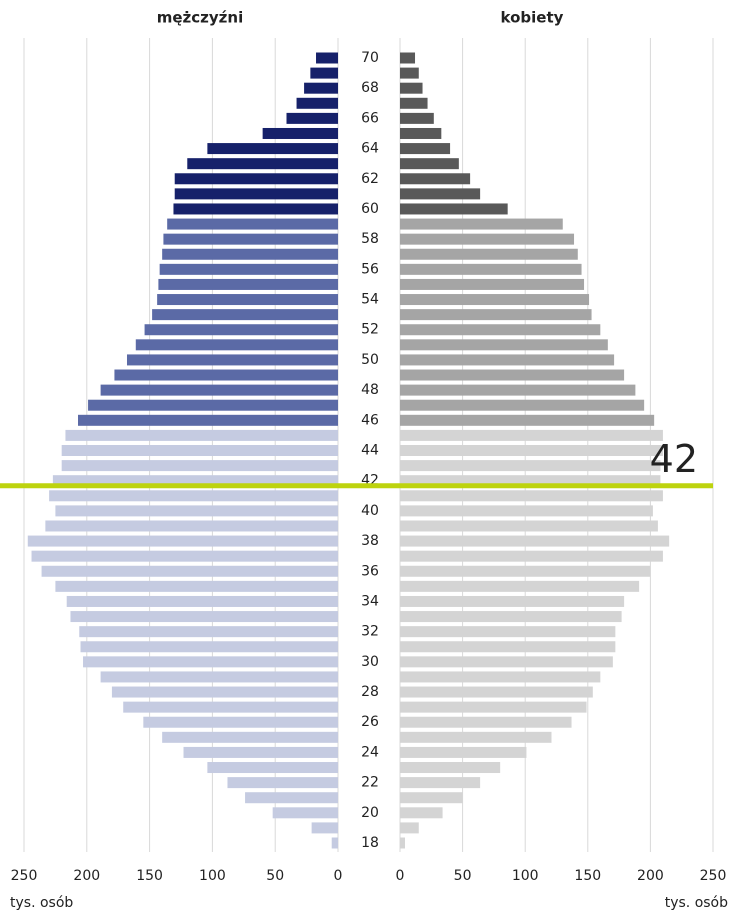 The image size is (730, 914). Describe the element at coordinates (370, 813) in the screenshot. I see `age-label: 20` at that location.